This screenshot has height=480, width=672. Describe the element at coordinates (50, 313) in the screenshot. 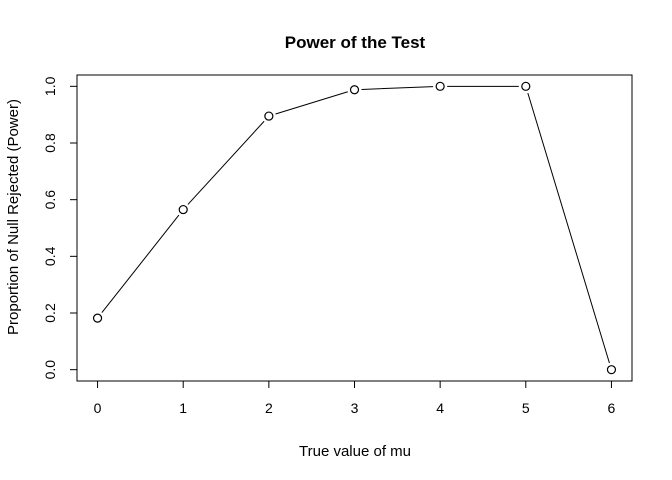

I see `y-tick-label: 0.2` at that location.